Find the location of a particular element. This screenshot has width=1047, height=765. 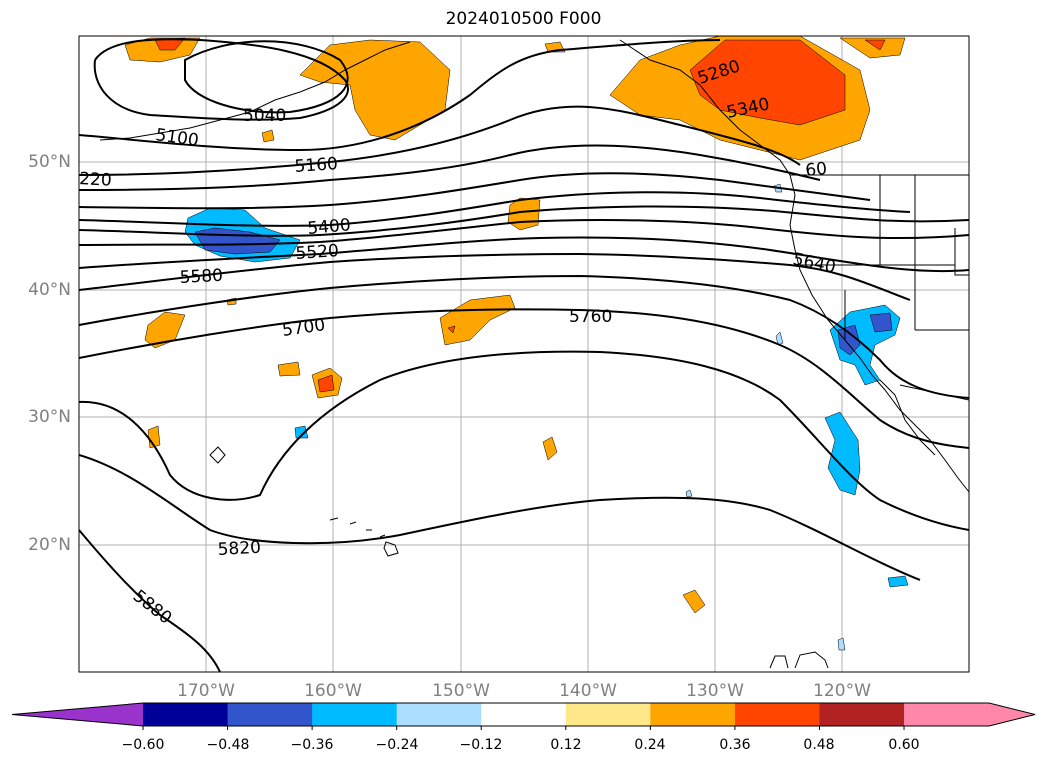

contour-label: 5820 is located at coordinates (239, 549).